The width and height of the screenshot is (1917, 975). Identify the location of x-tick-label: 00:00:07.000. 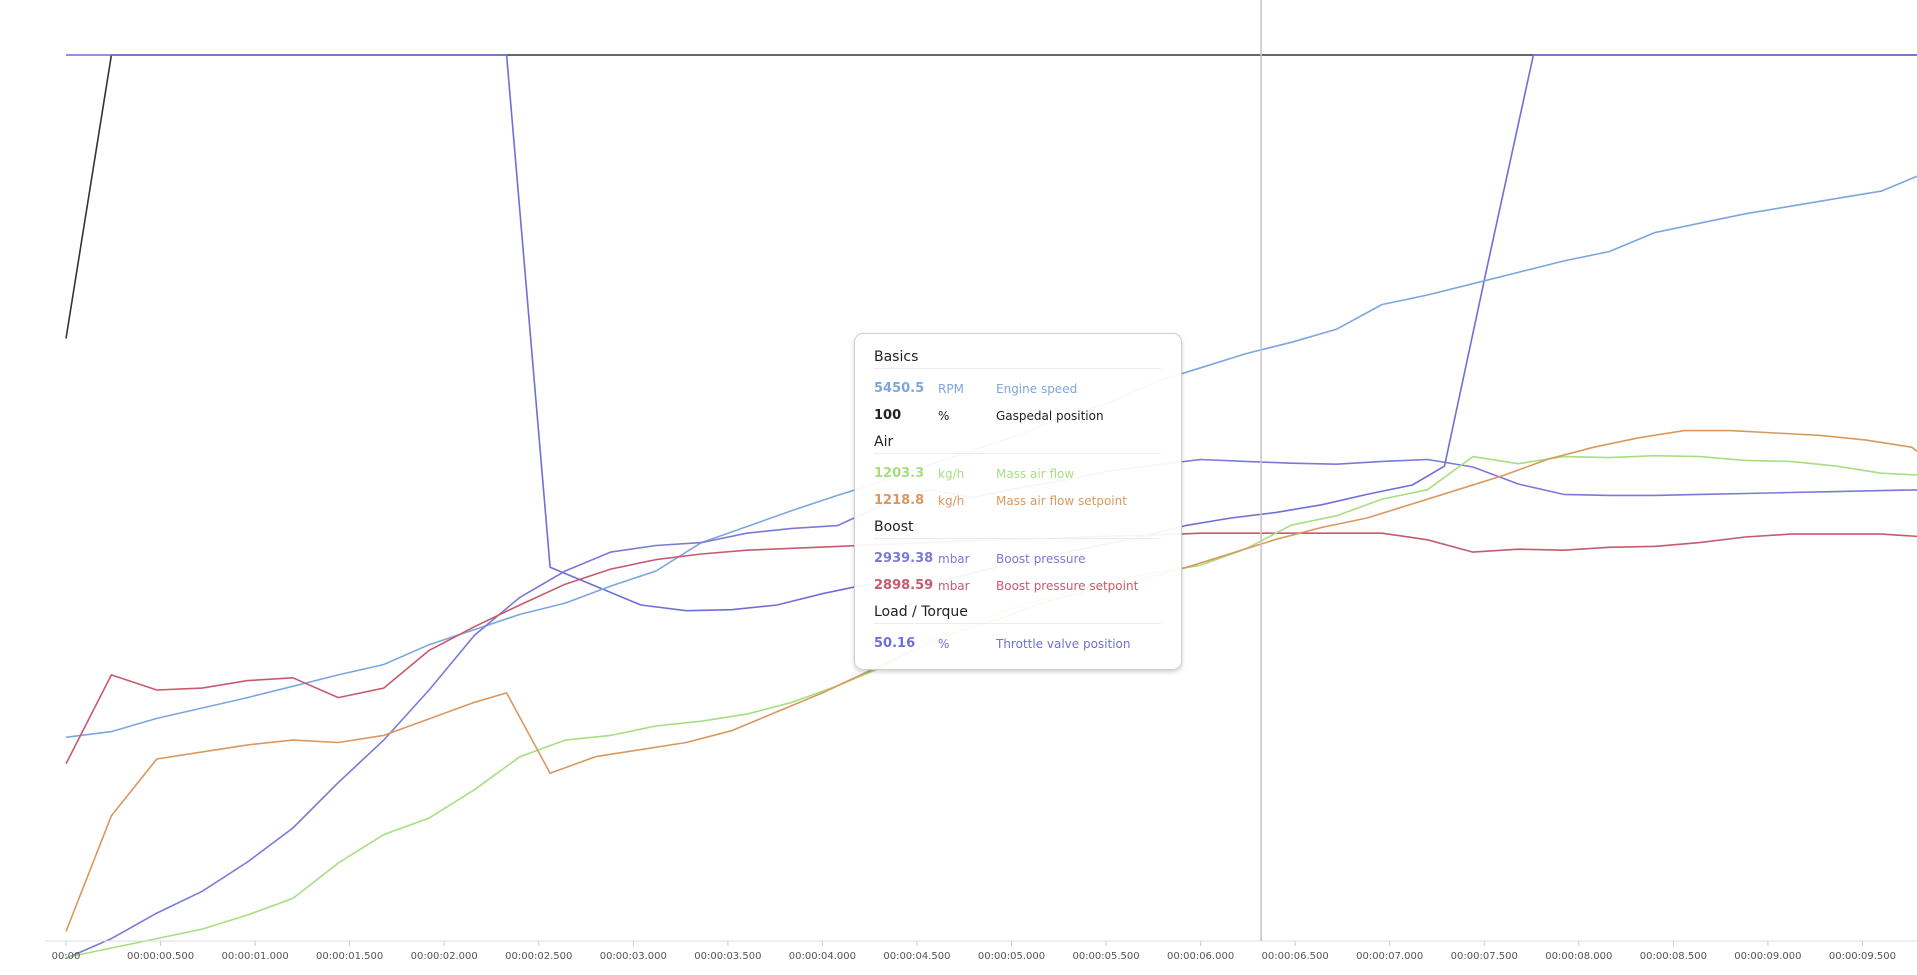
(1389, 956).